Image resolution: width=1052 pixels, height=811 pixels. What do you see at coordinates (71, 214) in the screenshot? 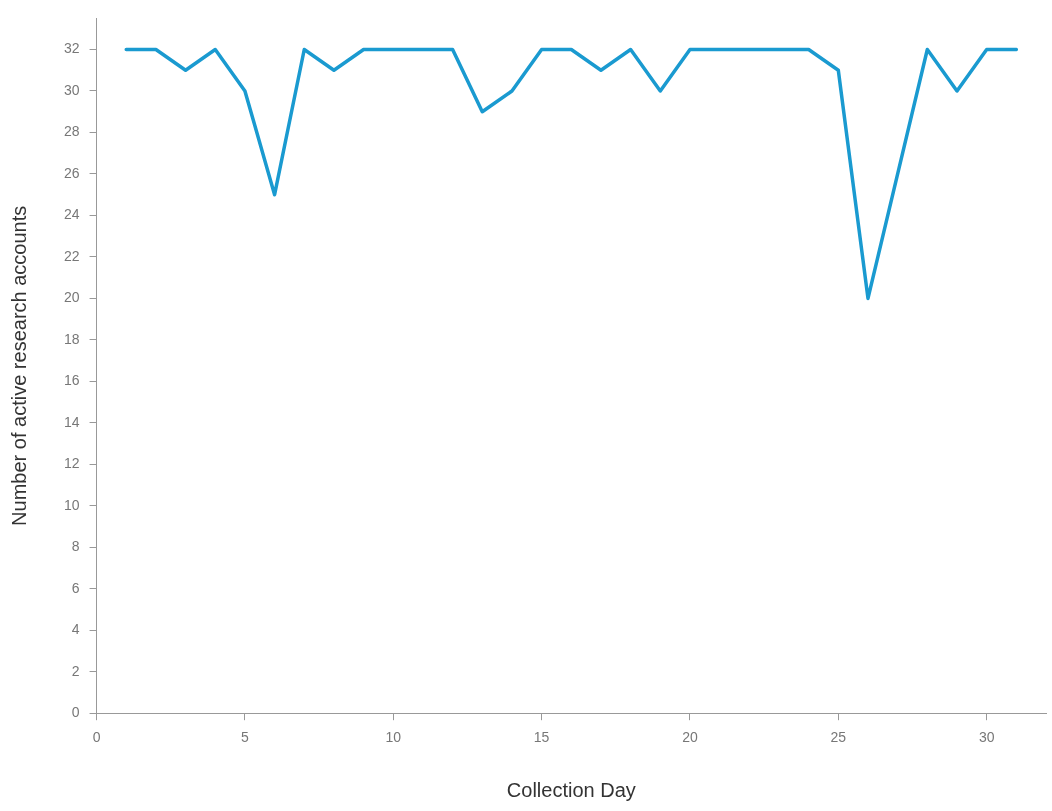
I see `y-tick-label: 24` at bounding box center [71, 214].